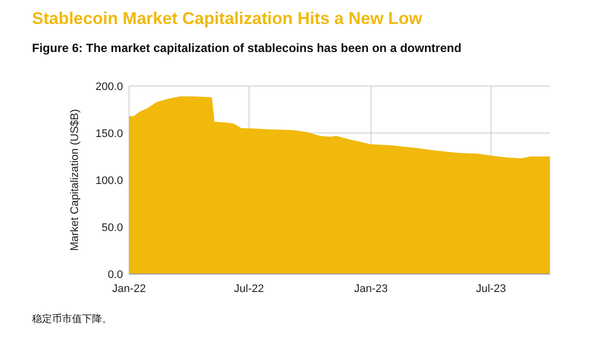 The width and height of the screenshot is (600, 343). I want to click on y-tick-label: 0.0, so click(115, 275).